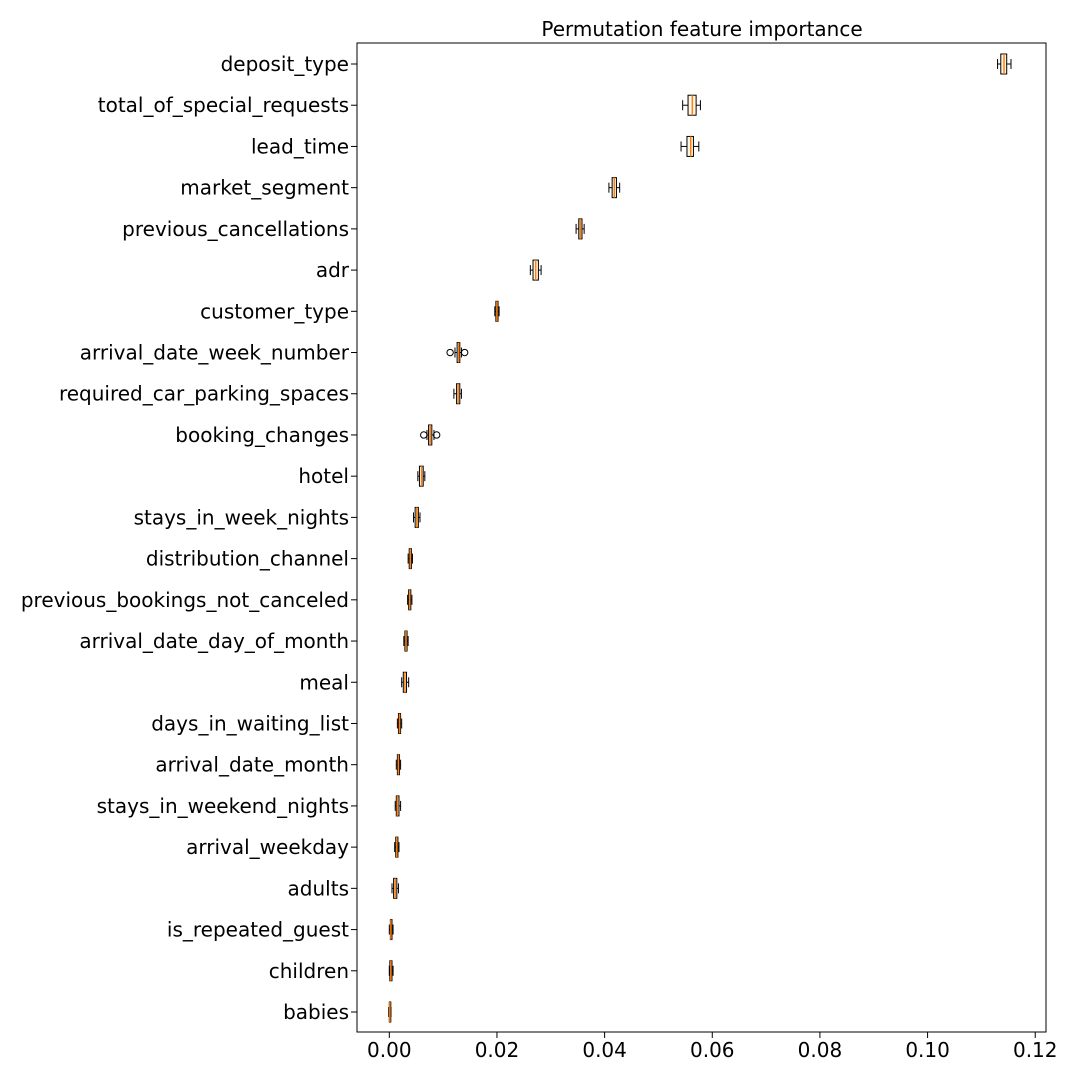 The image size is (1080, 1085). I want to click on y-tick-label: babies, so click(316, 1012).